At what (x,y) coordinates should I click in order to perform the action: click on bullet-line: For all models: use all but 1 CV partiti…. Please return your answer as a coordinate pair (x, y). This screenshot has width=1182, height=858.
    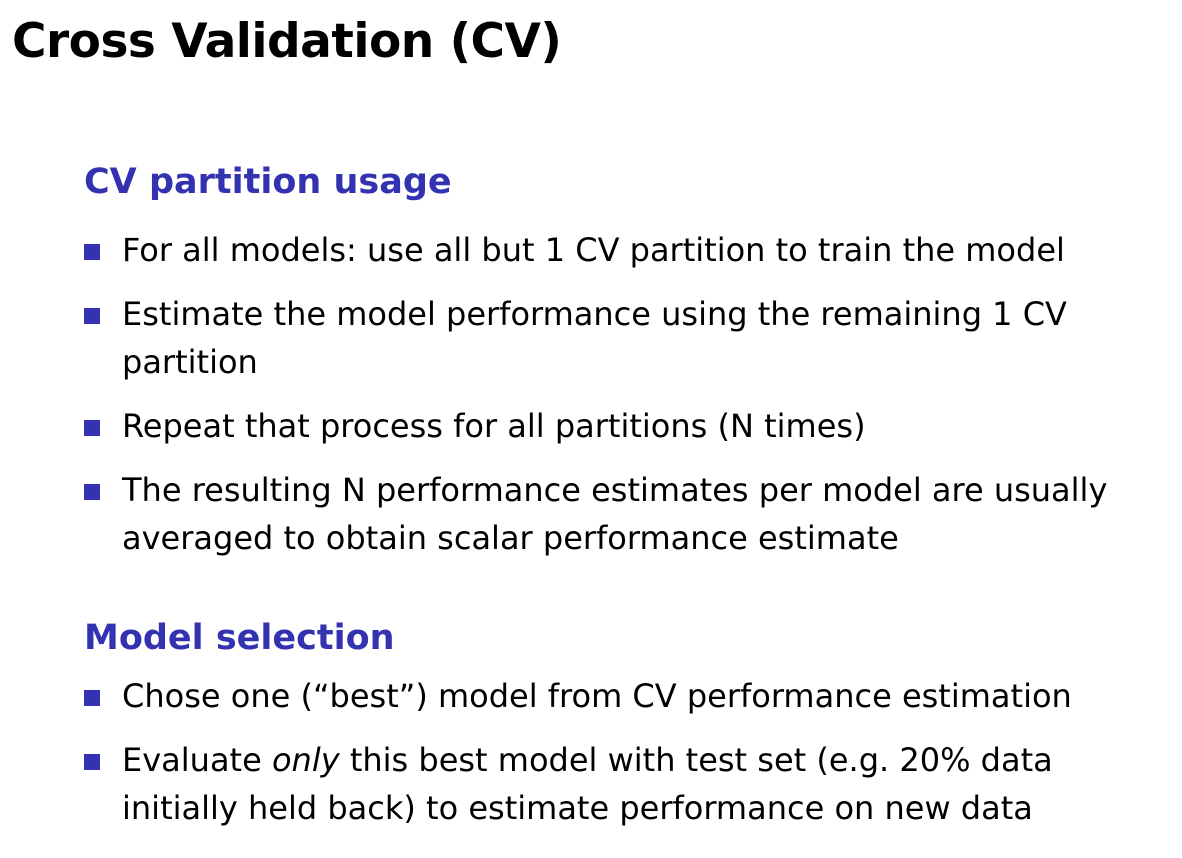
    Looking at the image, I should click on (593, 250).